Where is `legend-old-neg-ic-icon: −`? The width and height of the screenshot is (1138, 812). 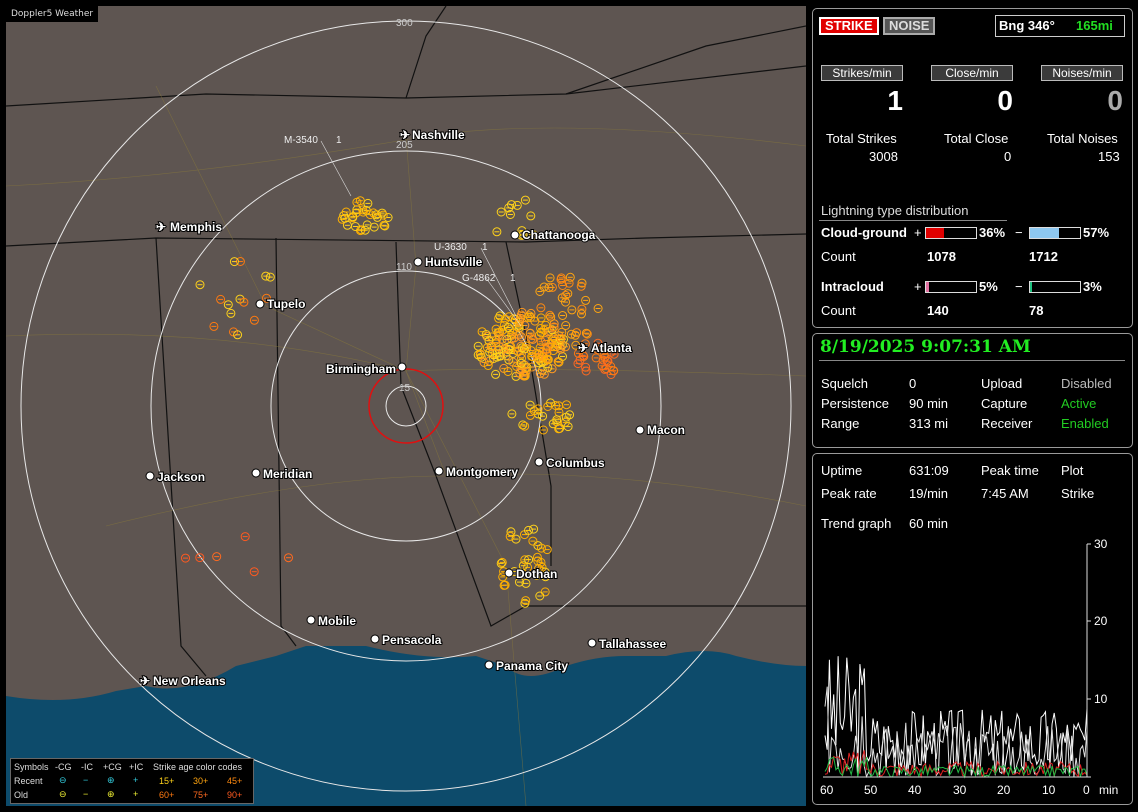
legend-old-neg-ic-icon: − is located at coordinates (86, 794).